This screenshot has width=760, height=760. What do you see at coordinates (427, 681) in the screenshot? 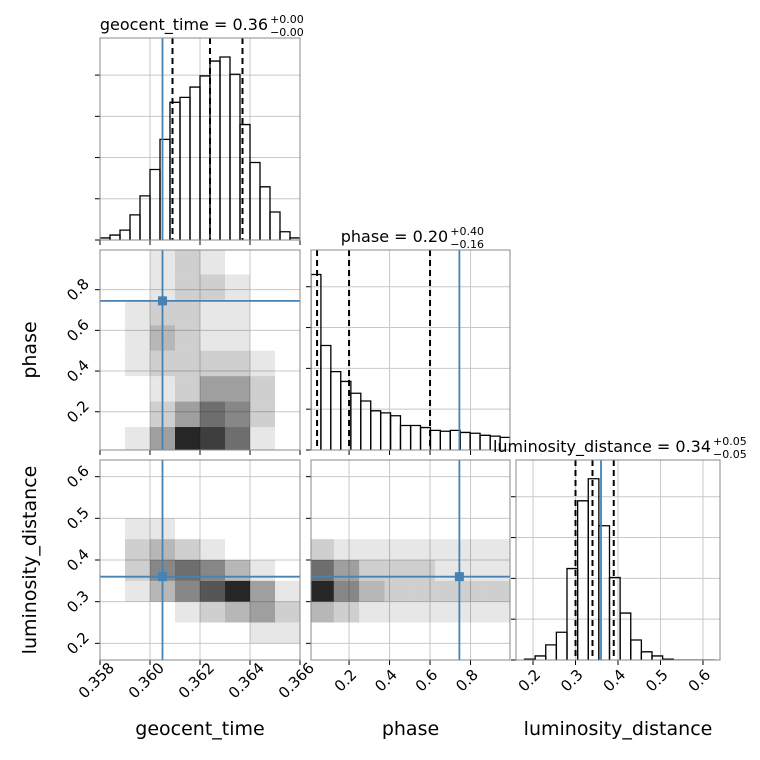
I see `x-tick-label: 0.6` at bounding box center [427, 681].